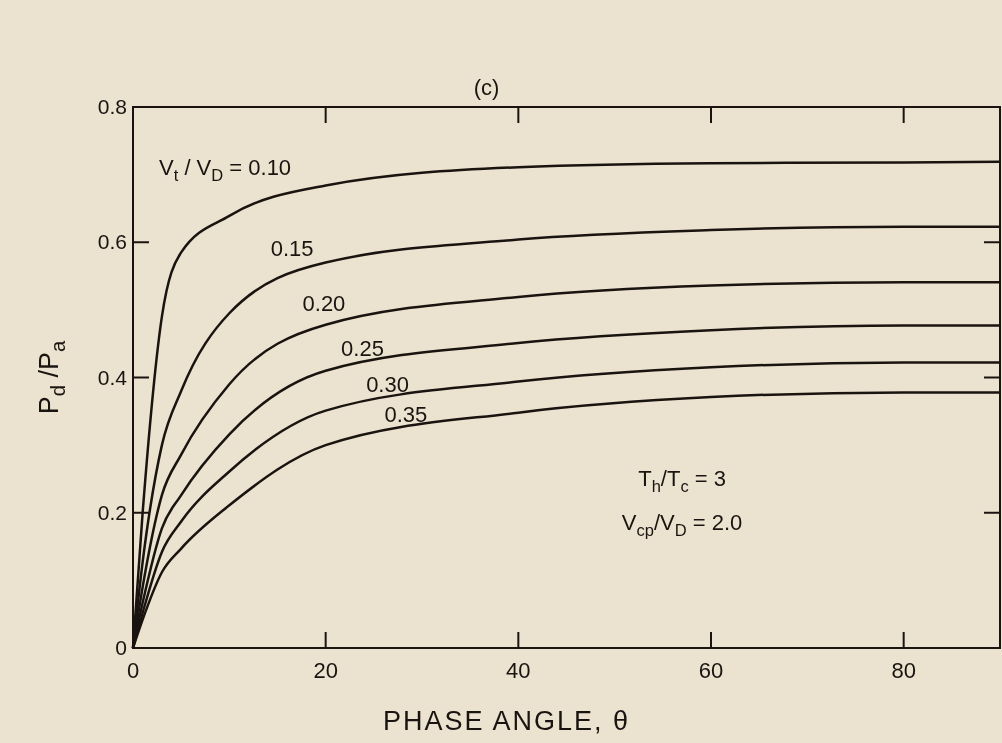  Describe the element at coordinates (903, 670) in the screenshot. I see `x-tick-label: 80` at that location.